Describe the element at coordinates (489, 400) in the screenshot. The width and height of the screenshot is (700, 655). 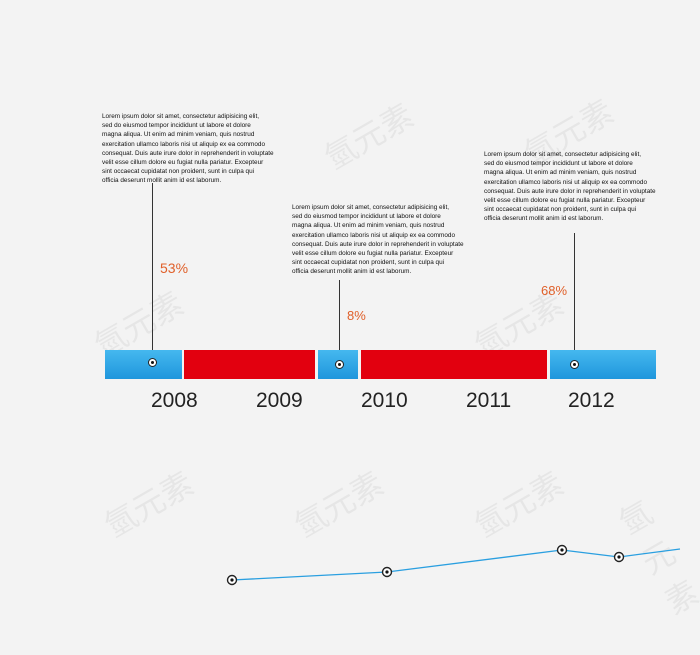
I see `year-label: 2011` at that location.